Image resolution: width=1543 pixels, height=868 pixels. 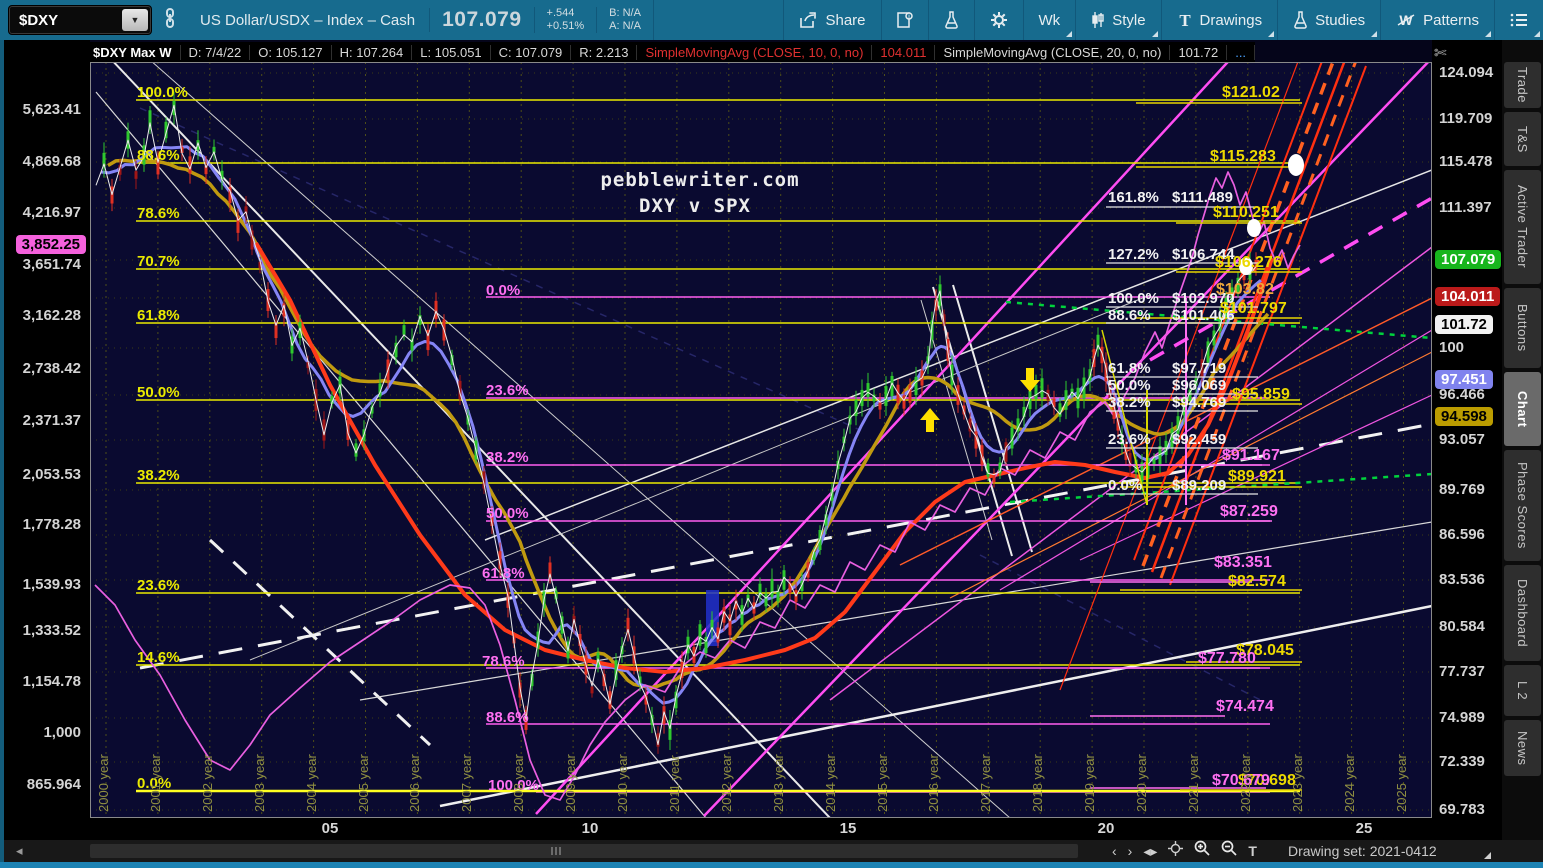 I want to click on sidebar-tab-l-2: L 2, so click(x=1522, y=690).